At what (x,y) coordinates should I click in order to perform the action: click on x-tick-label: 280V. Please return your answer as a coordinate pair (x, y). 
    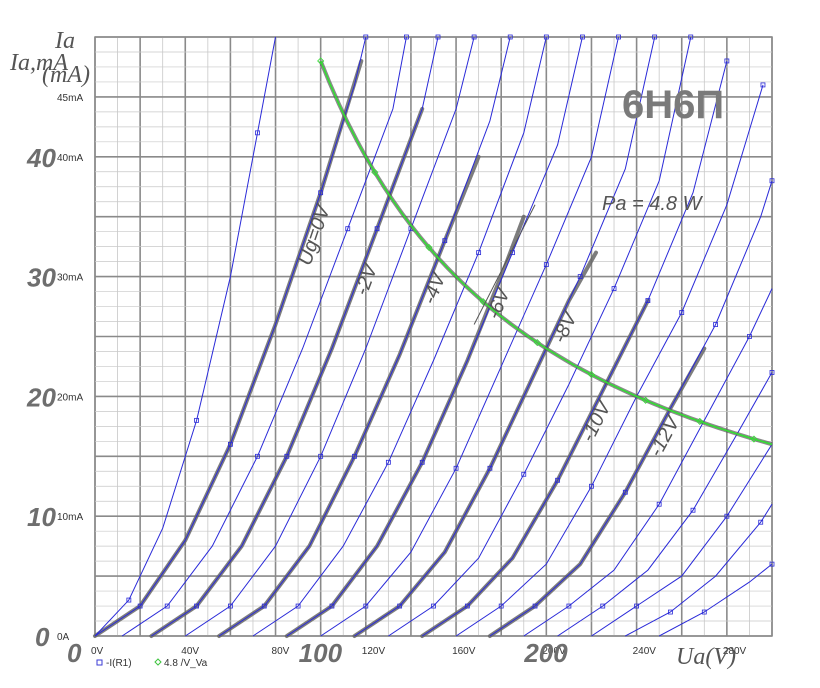
    Looking at the image, I should click on (735, 651).